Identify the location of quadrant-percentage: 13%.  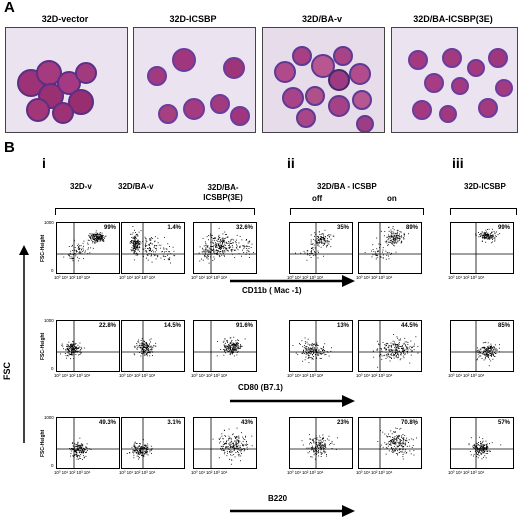
(342, 326).